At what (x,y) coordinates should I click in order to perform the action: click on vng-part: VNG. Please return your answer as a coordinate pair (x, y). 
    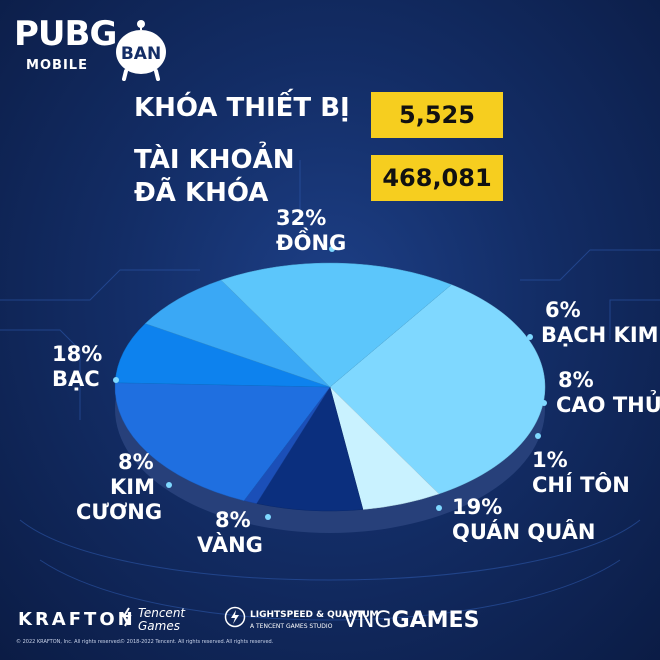
    Looking at the image, I should click on (367, 620).